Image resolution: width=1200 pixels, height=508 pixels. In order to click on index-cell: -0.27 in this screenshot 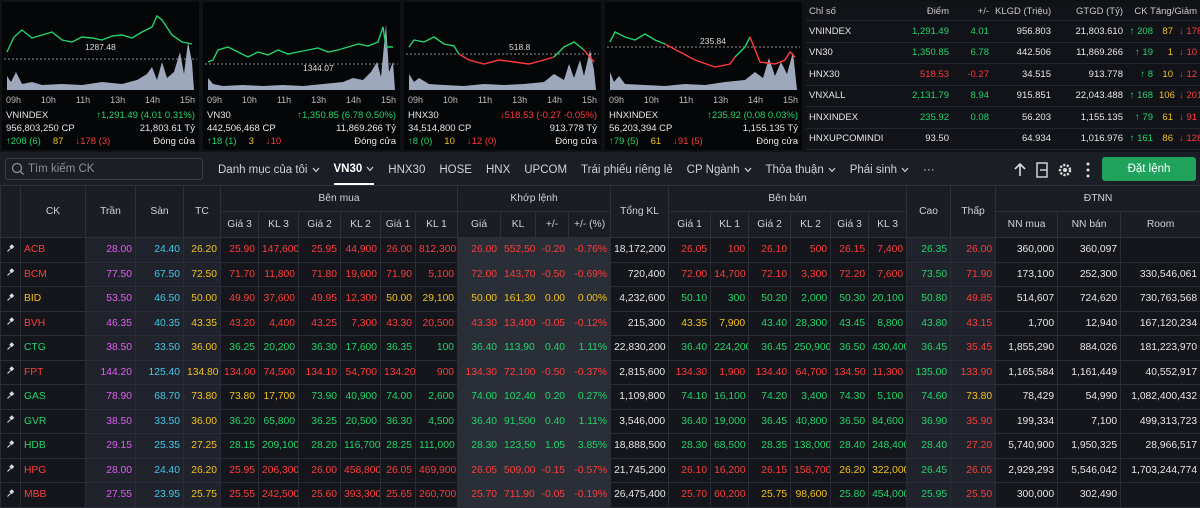, I will do `click(972, 75)`.